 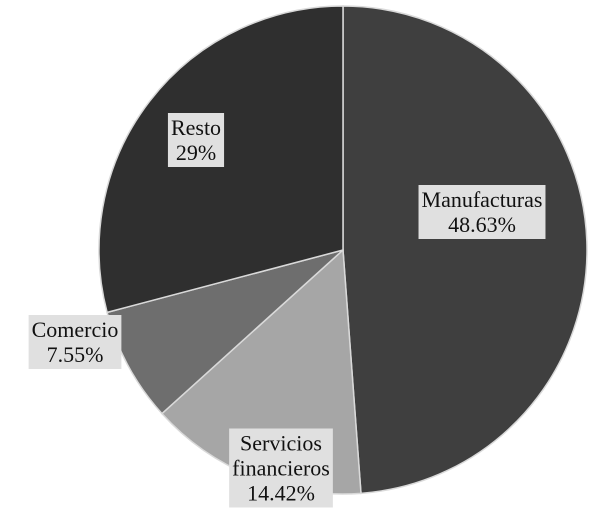 I want to click on slice-label-text: 29%, so click(x=196, y=152).